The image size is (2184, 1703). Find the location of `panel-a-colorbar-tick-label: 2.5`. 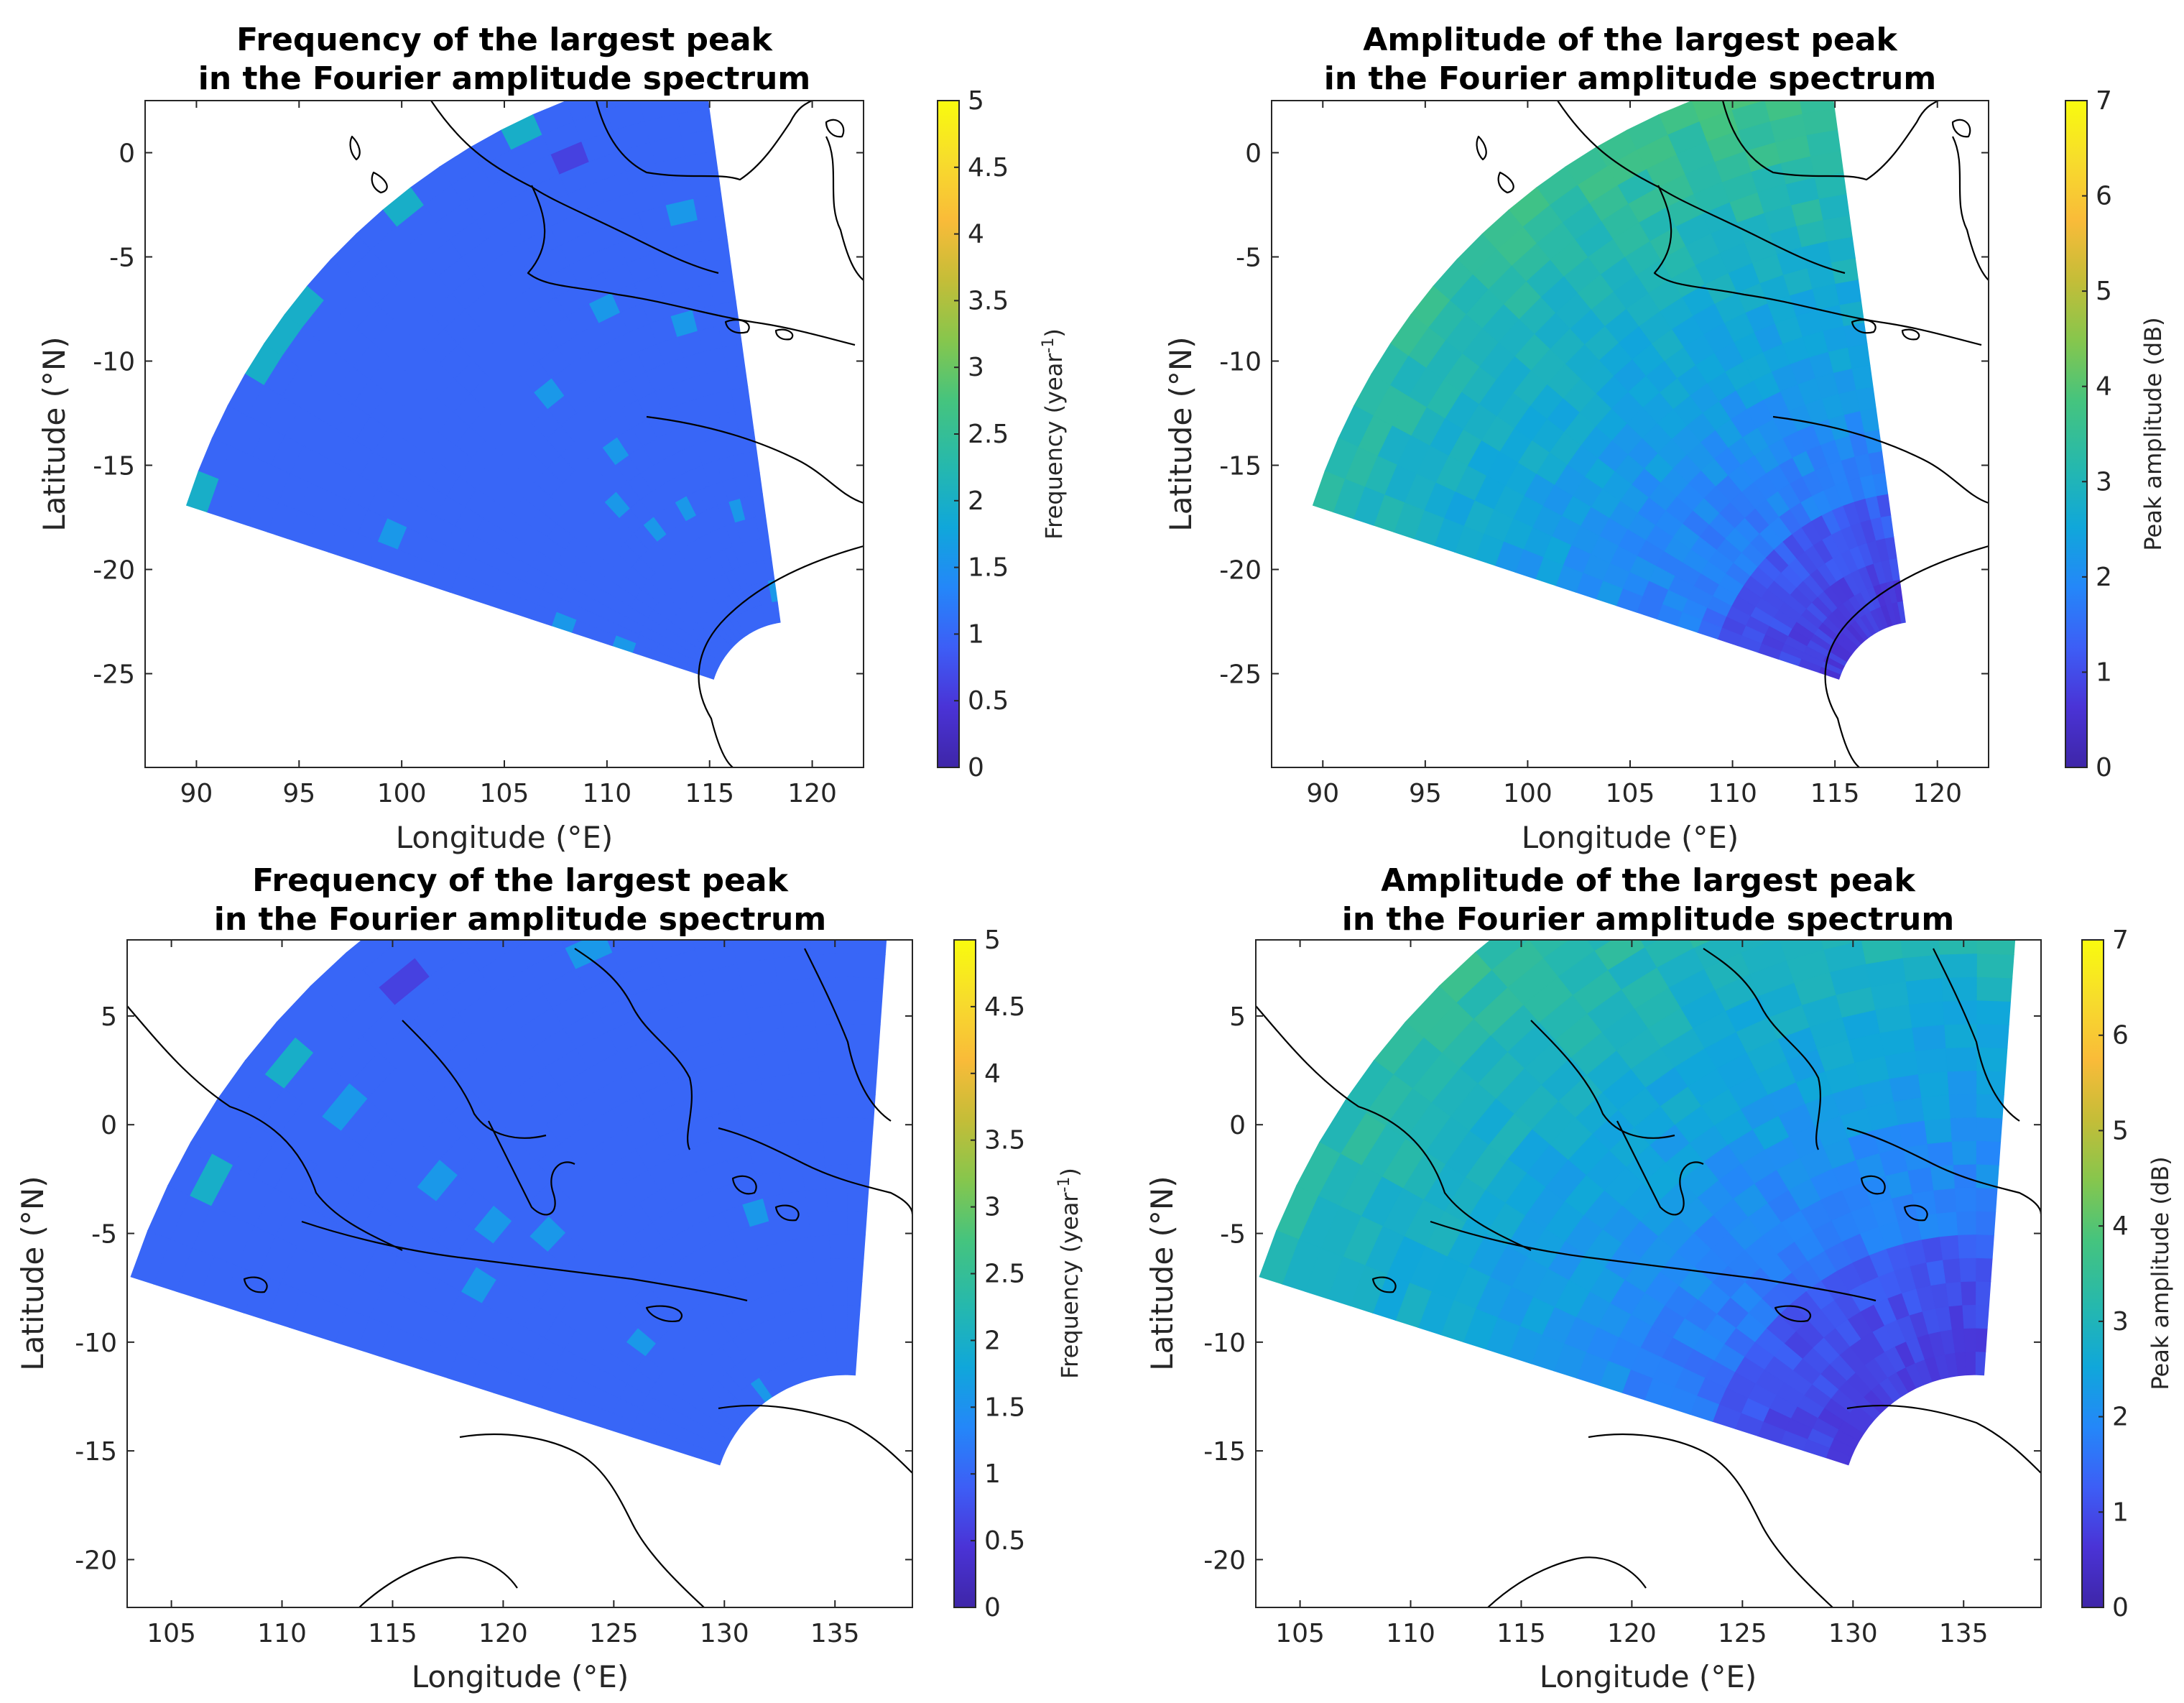

panel-a-colorbar-tick-label: 2.5 is located at coordinates (988, 435).